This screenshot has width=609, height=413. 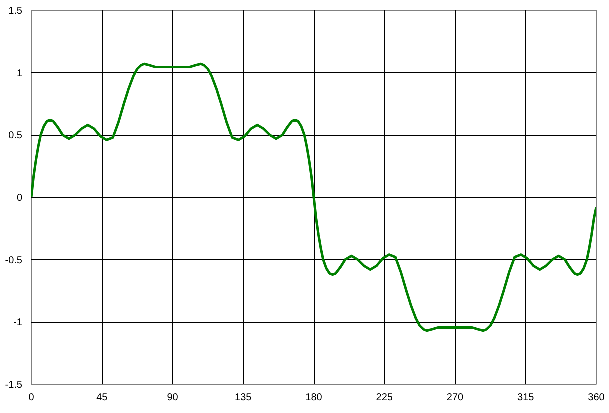 What do you see at coordinates (314, 398) in the screenshot?
I see `x-tick-label: 180` at bounding box center [314, 398].